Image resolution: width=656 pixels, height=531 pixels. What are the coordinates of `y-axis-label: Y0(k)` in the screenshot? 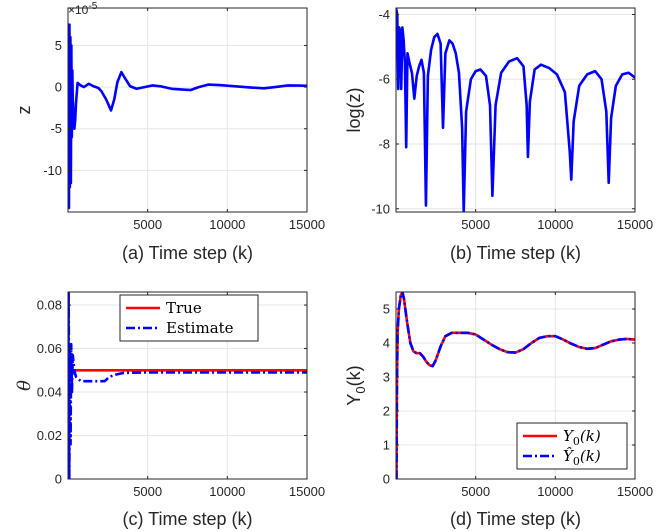 It's located at (356, 385).